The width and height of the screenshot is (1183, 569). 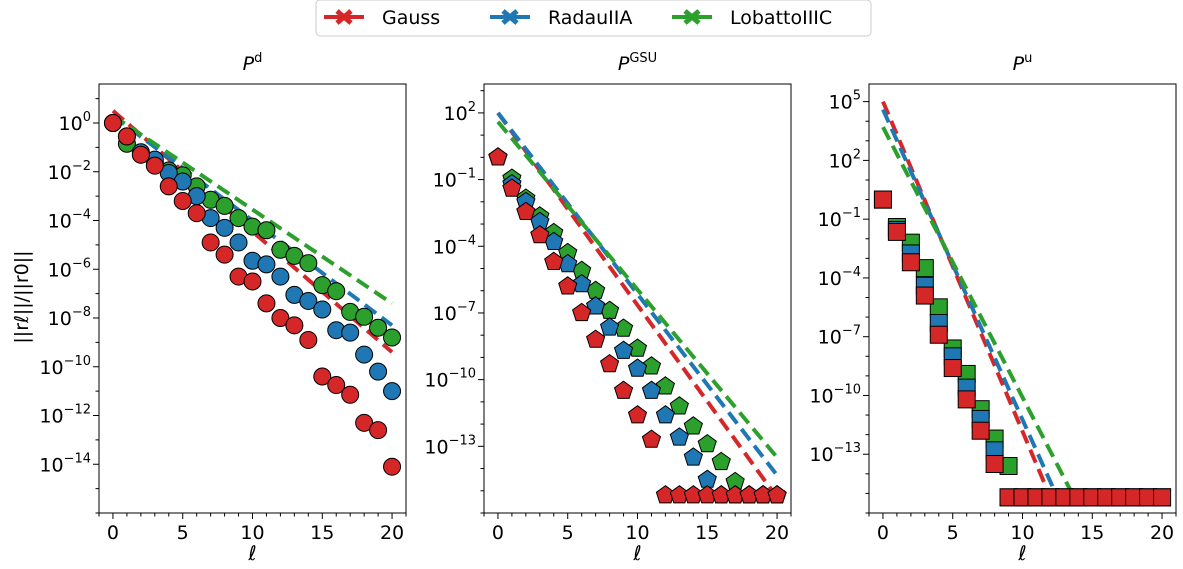 I want to click on y-tick-label: 10⁻², so click(x=69, y=171).